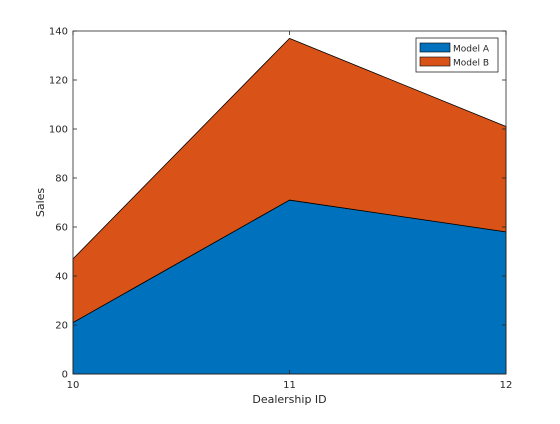  I want to click on x-tick-label: 11, so click(289, 385).